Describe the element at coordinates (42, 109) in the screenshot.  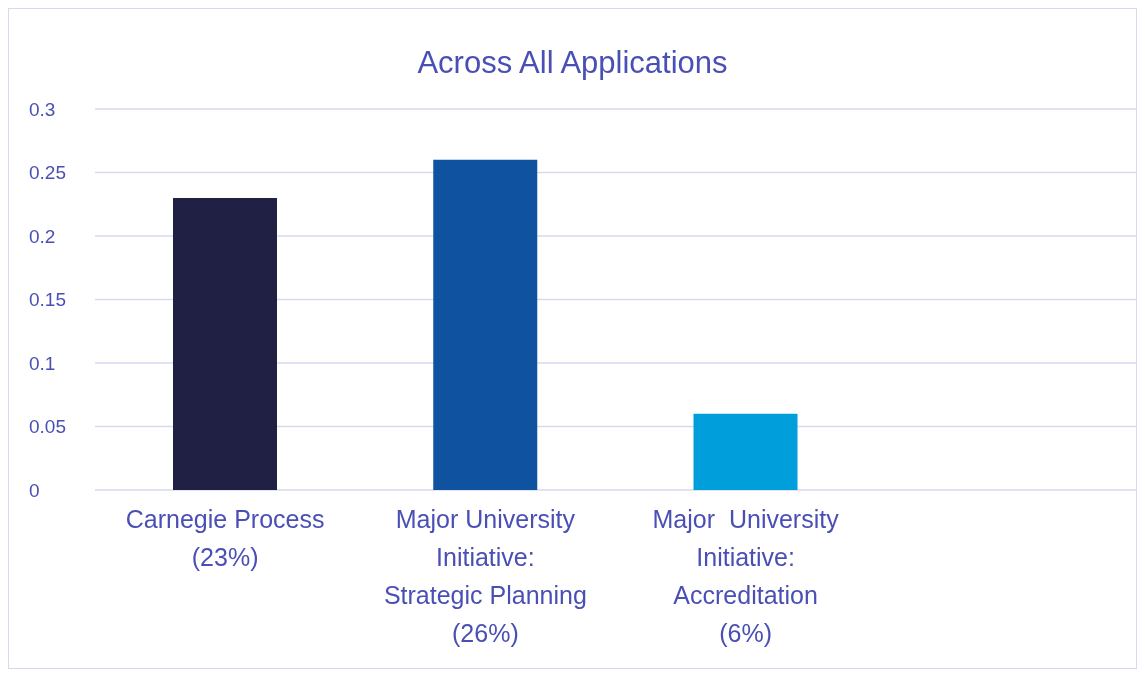
I see `y-tick-label: 0.3` at that location.